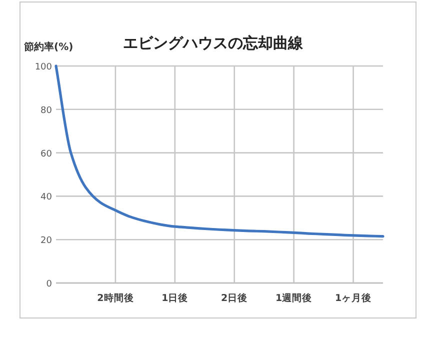 The width and height of the screenshot is (444, 338). I want to click on x-tick-label: 2時間後, so click(115, 298).